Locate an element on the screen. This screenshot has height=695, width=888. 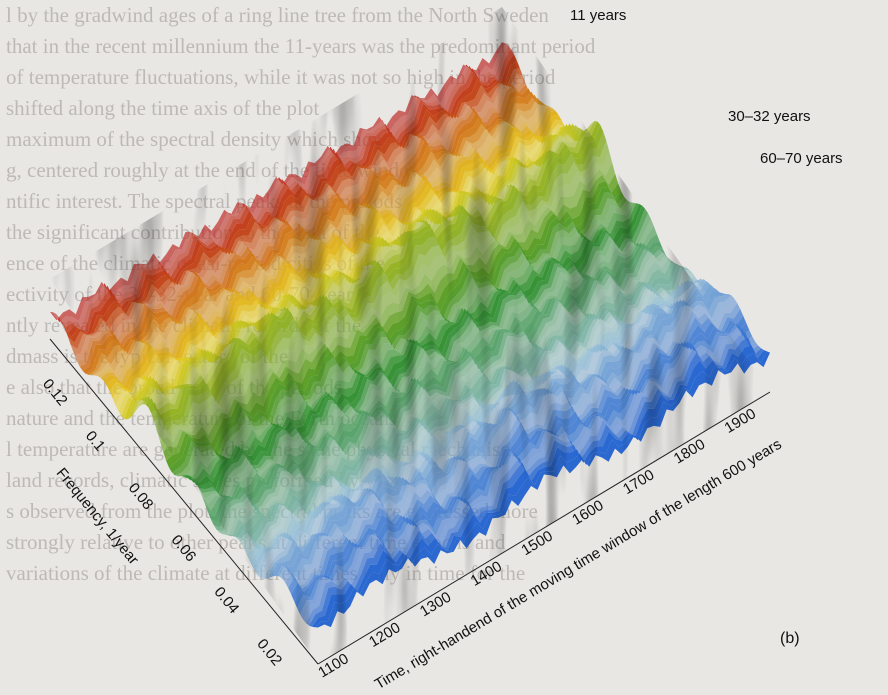
y-axis-label: Frequency, 1/year is located at coordinates (97, 516).